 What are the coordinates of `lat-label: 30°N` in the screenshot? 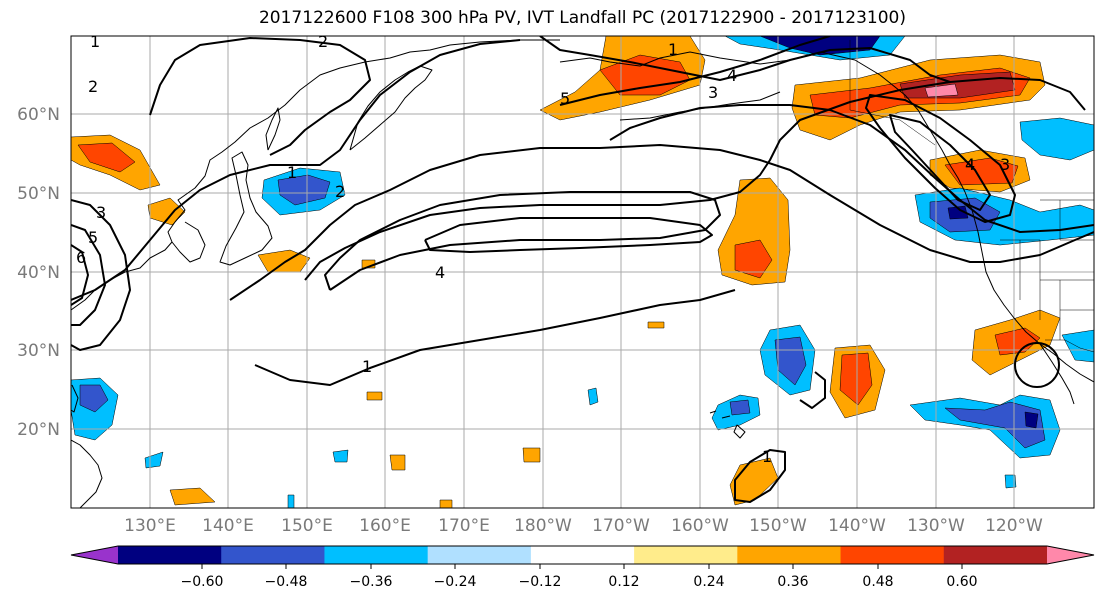 It's located at (38, 351).